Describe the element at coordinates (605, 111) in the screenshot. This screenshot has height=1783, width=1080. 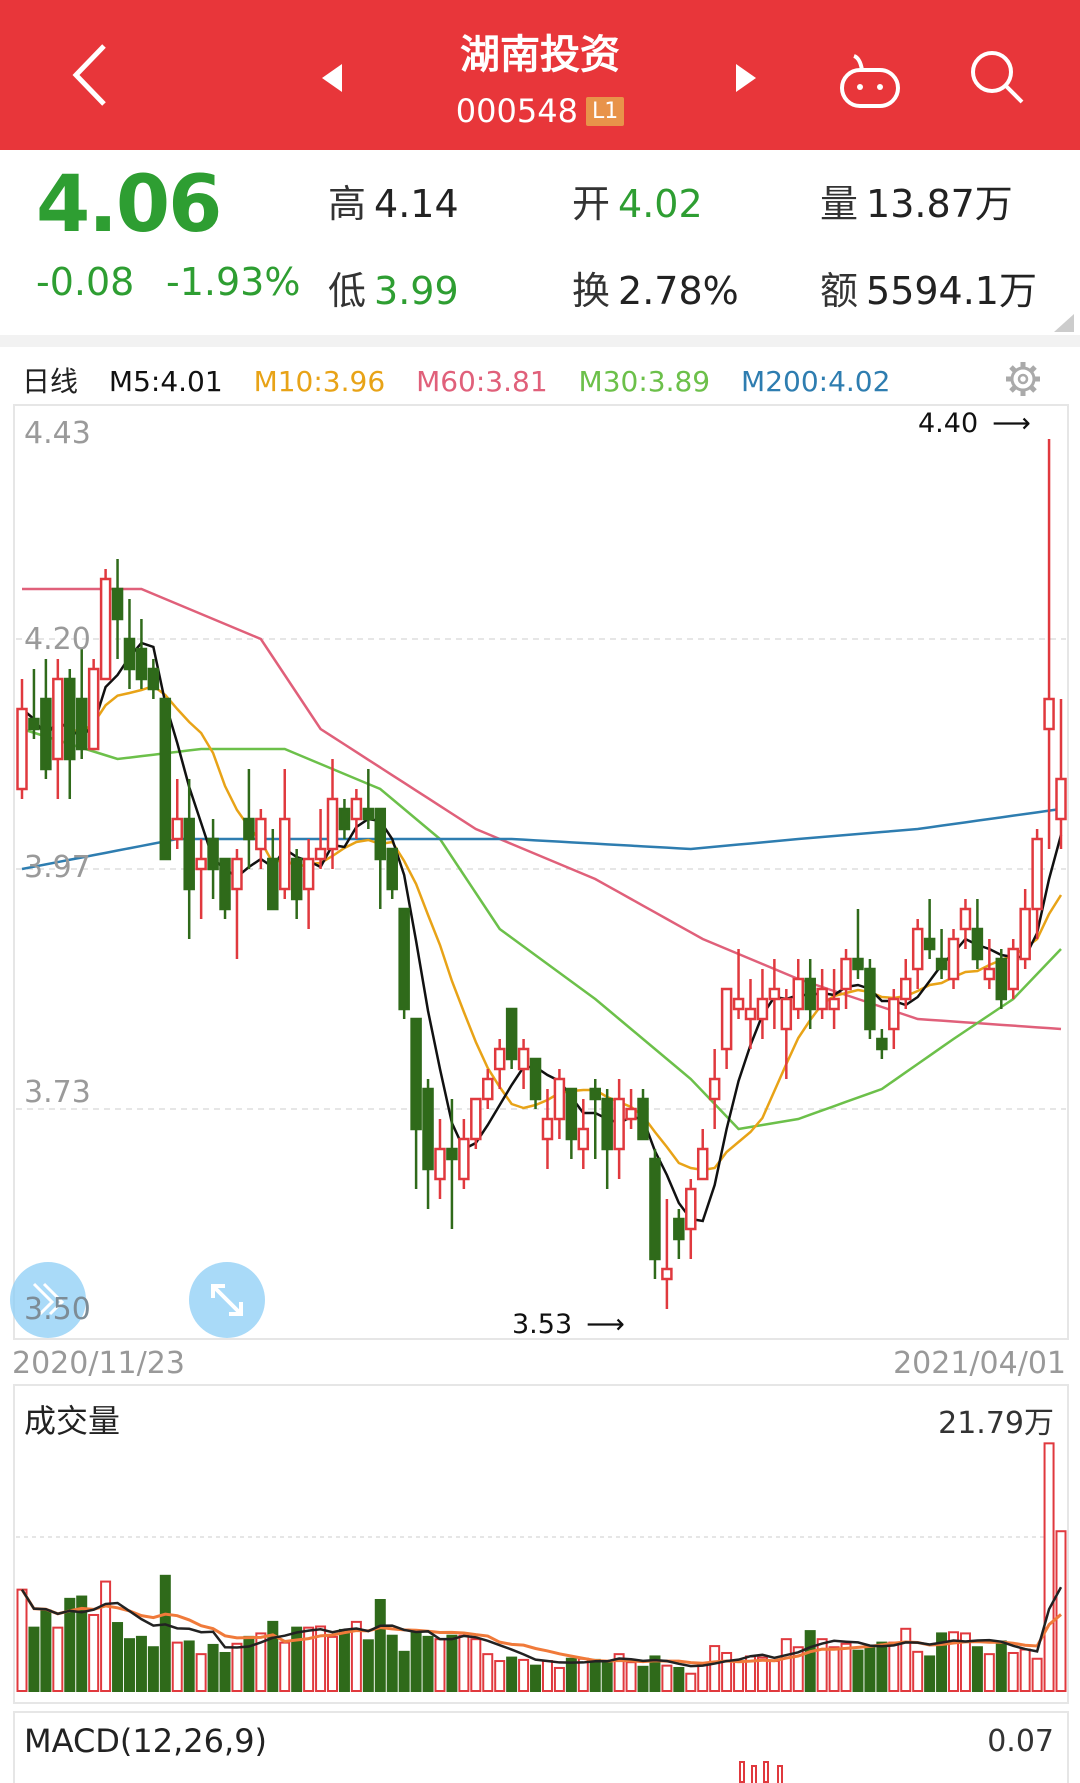
I see `level-badge: L1` at that location.